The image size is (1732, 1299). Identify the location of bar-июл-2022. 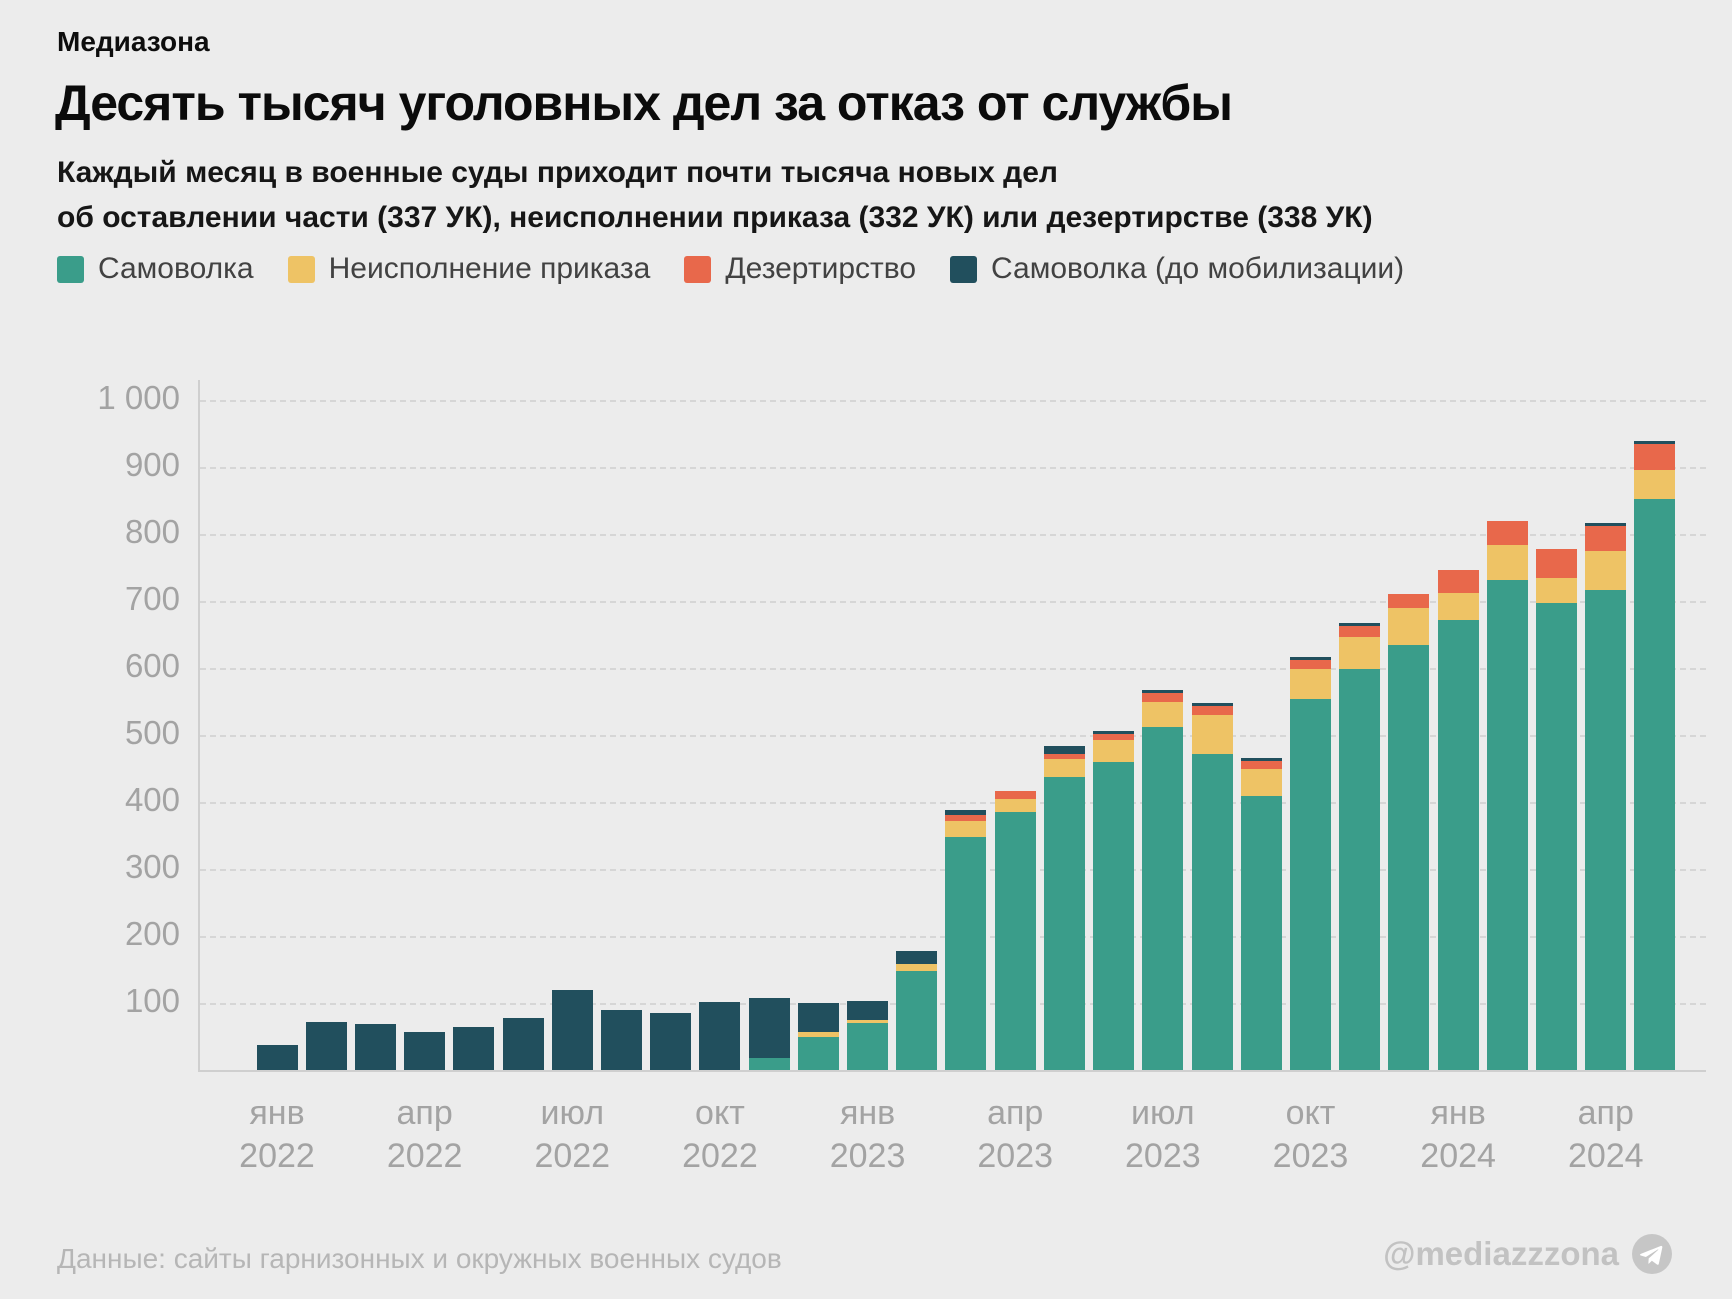
(572, 1029).